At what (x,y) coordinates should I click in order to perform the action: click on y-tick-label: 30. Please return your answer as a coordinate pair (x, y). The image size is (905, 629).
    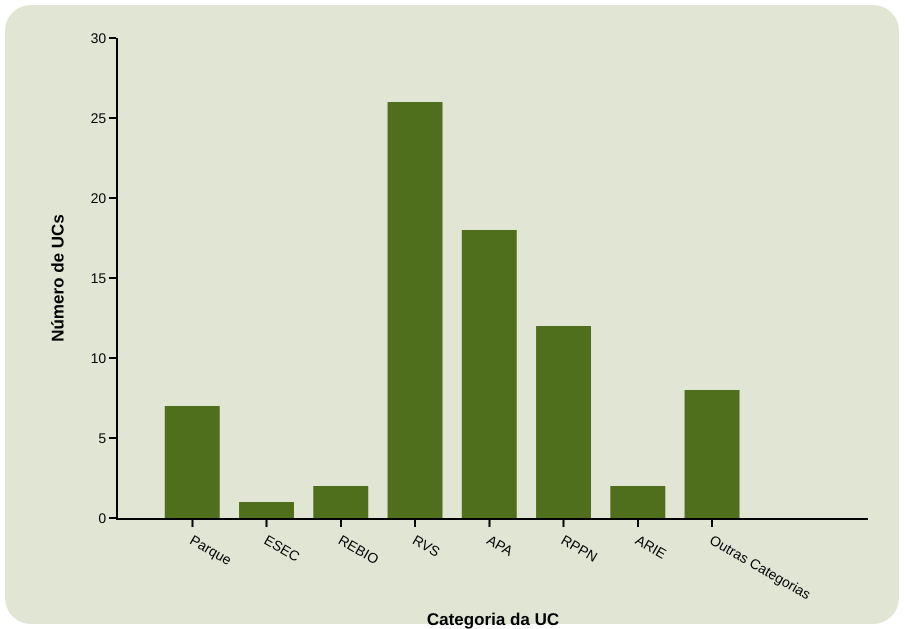
    Looking at the image, I should click on (98, 38).